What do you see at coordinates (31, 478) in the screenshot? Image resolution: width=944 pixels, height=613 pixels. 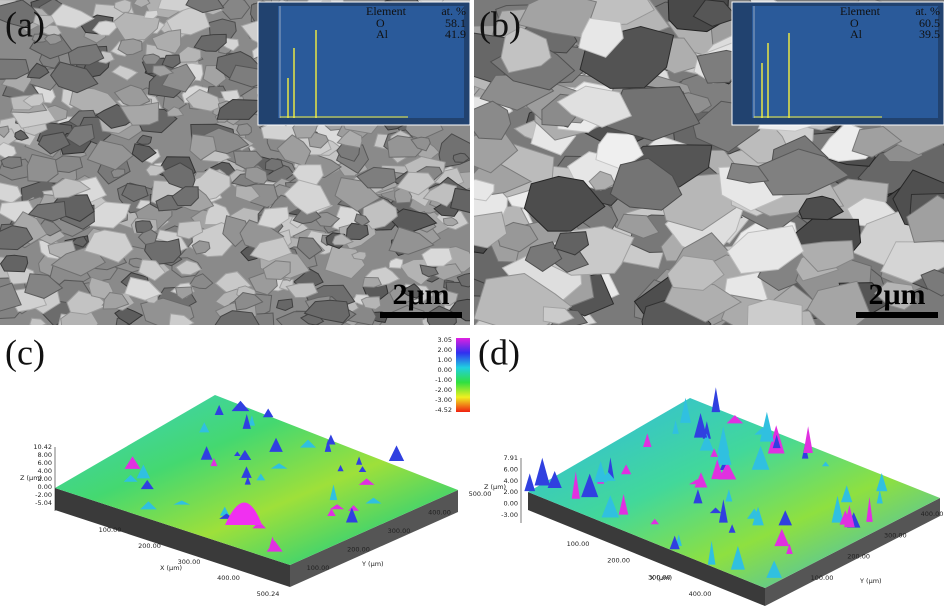 I see `z-axis-label: Z (μm)` at bounding box center [31, 478].